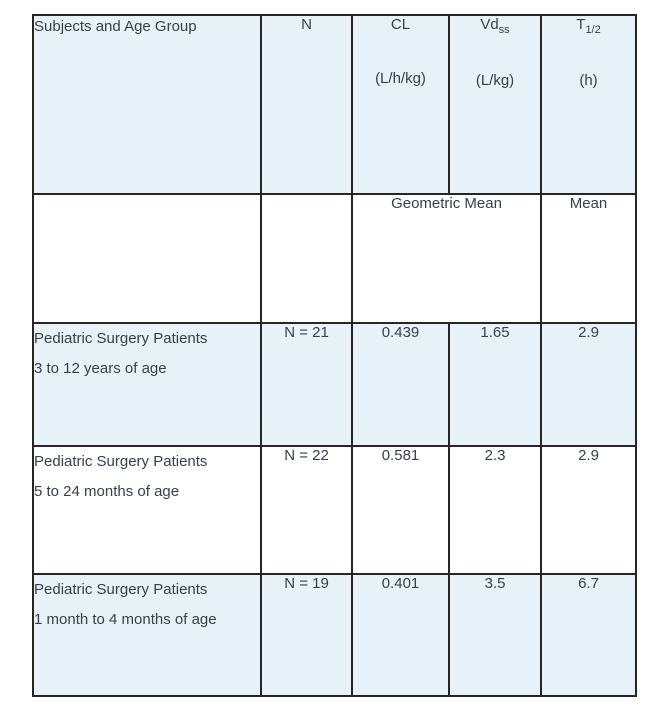 This screenshot has width=658, height=723. What do you see at coordinates (588, 635) in the screenshot?
I see `t-half-value: 6.7` at bounding box center [588, 635].